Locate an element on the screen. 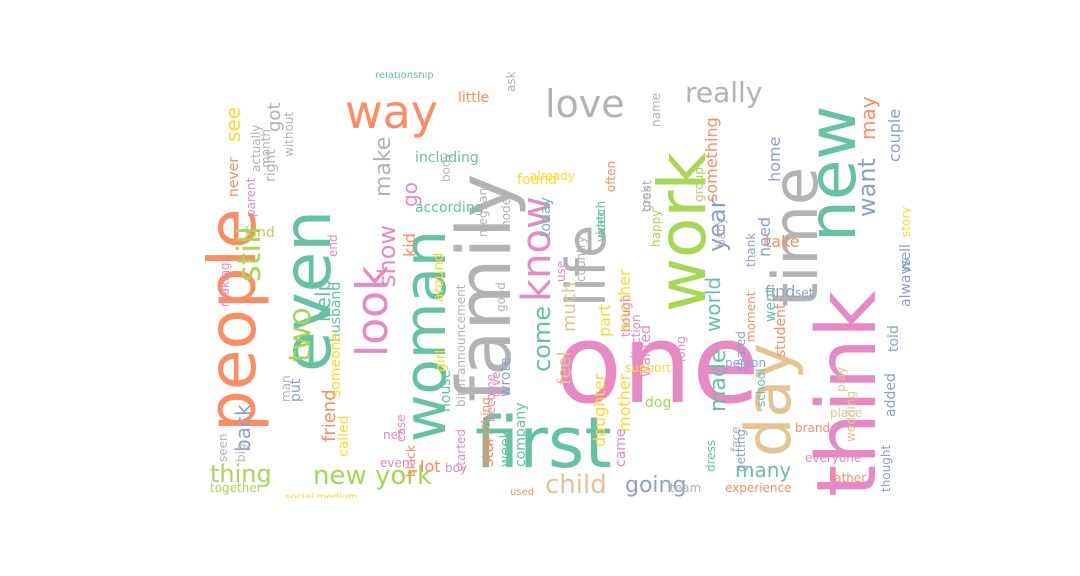 The width and height of the screenshot is (1080, 576). word-came: came is located at coordinates (621, 447).